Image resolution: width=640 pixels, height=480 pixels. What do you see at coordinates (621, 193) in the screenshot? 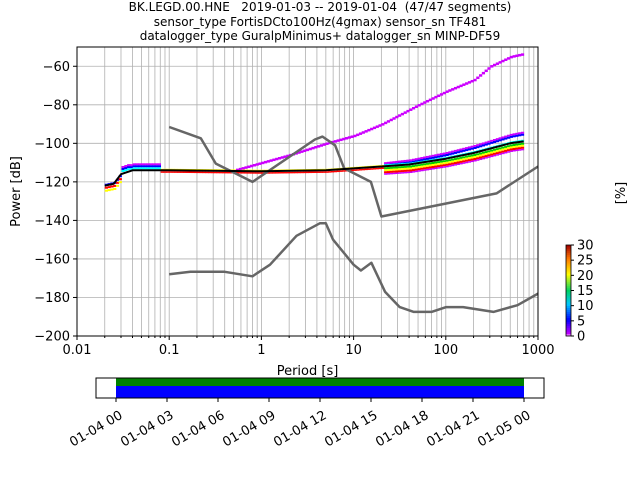
I see `colorbar-label: [%]` at bounding box center [621, 193].